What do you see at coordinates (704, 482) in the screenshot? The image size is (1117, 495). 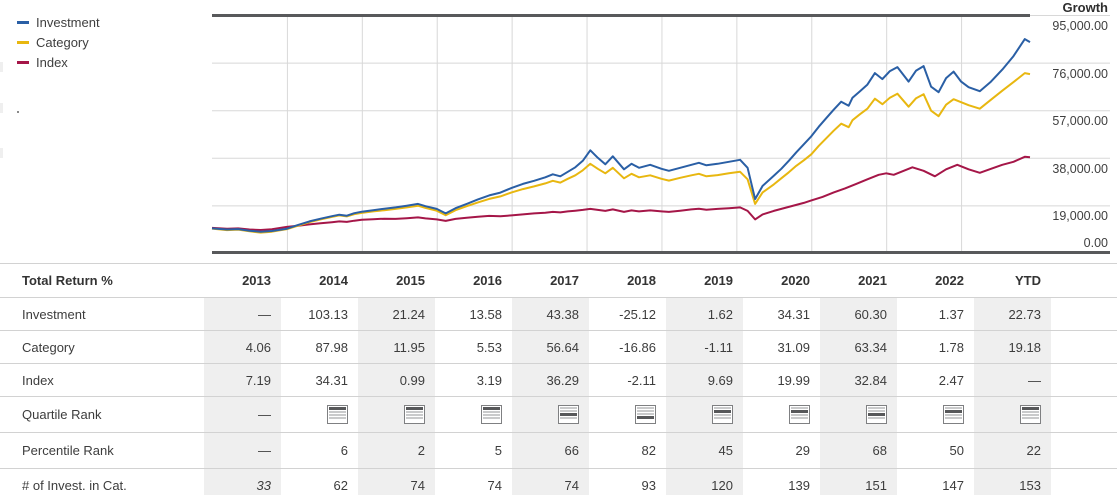 I see `table-cell: 120` at bounding box center [704, 482].